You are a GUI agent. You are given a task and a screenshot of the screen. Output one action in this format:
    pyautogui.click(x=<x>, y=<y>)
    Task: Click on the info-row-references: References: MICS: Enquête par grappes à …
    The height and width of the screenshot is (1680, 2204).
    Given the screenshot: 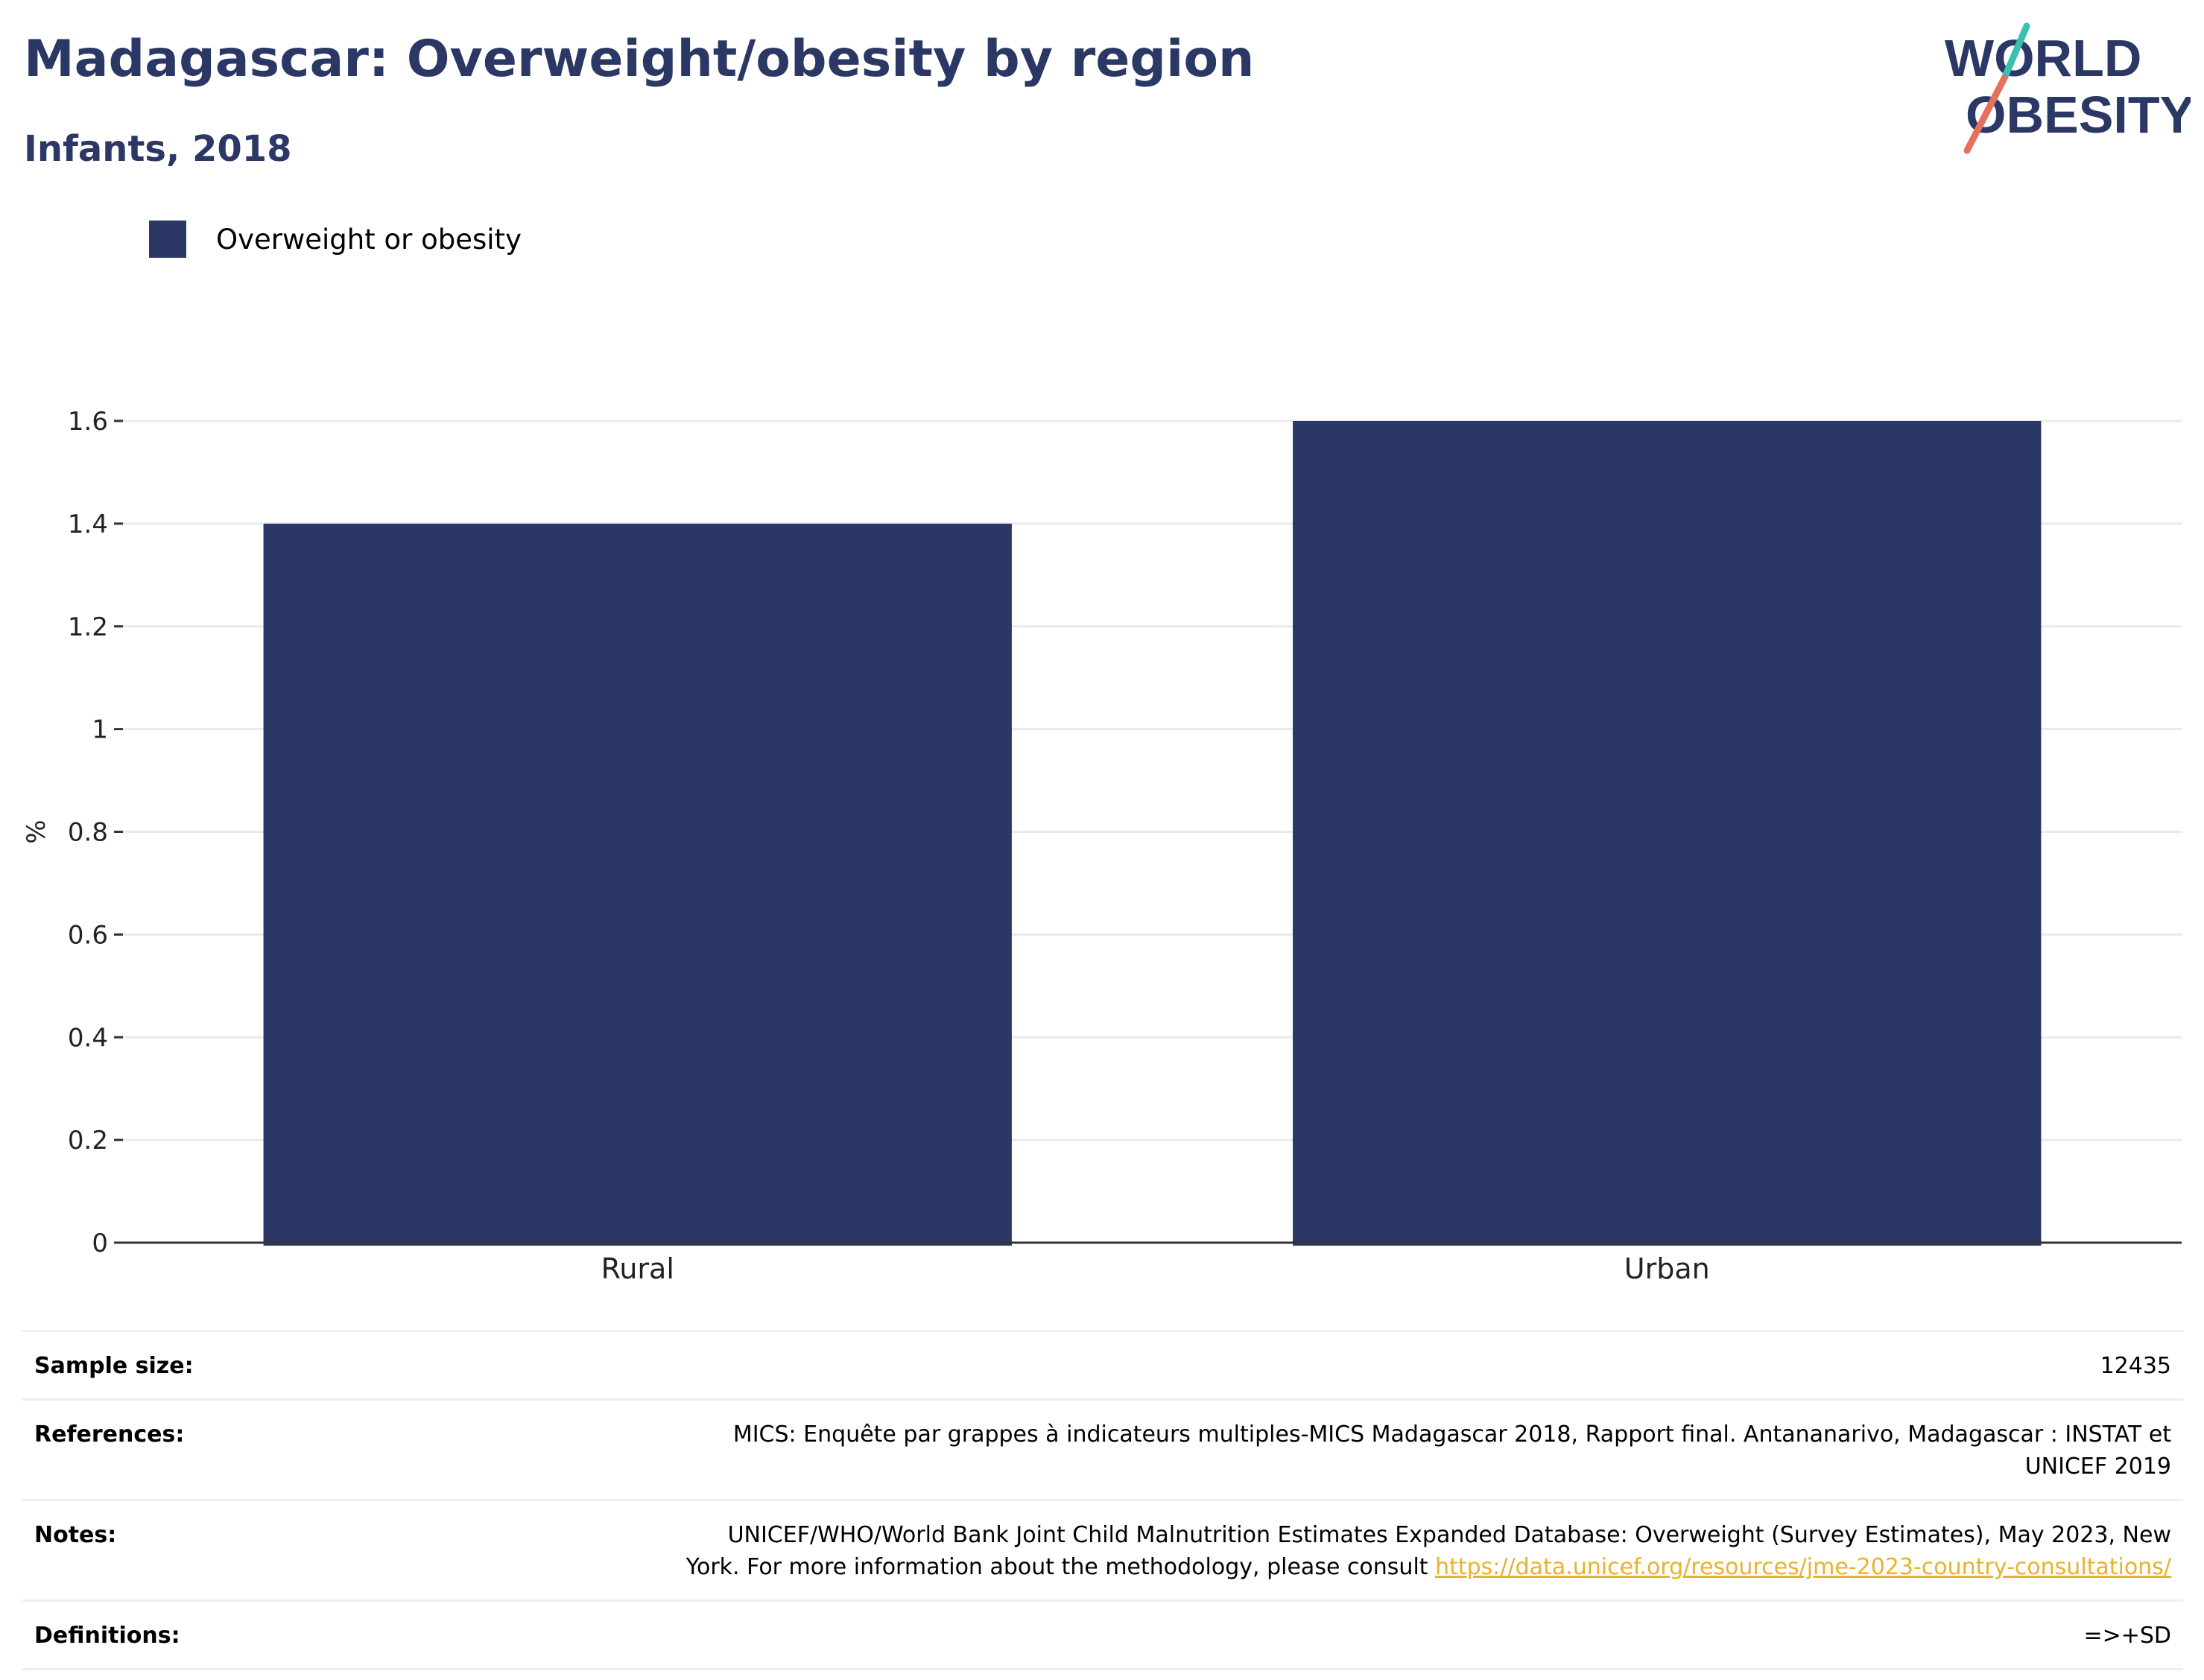 What is the action you would take?
    pyautogui.click(x=1102, y=1448)
    